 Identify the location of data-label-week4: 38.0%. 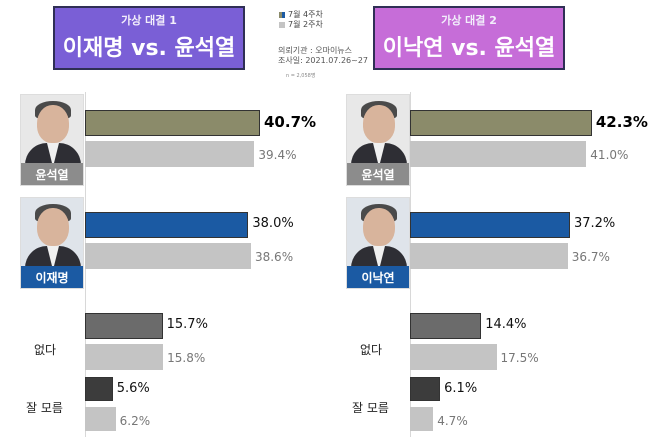
(273, 223).